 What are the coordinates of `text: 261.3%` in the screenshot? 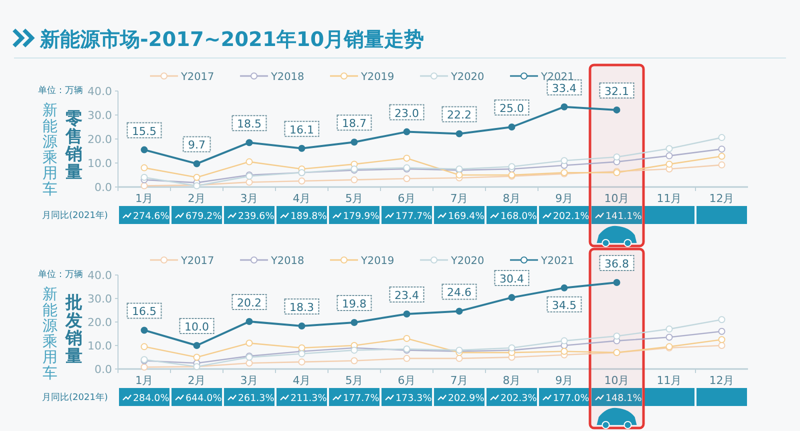 It's located at (256, 398).